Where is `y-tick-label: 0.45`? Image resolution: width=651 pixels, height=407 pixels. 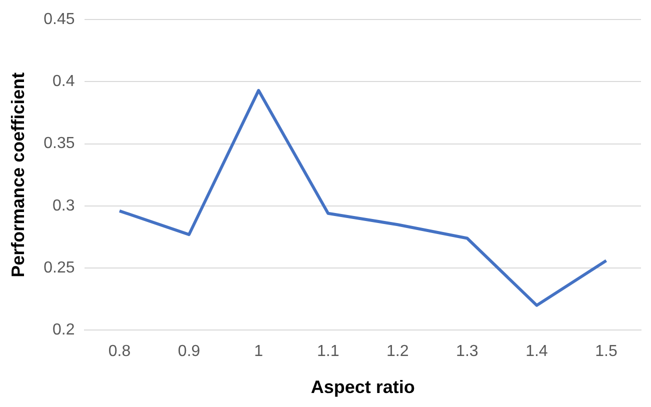 y-tick-label: 0.45 is located at coordinates (59, 19).